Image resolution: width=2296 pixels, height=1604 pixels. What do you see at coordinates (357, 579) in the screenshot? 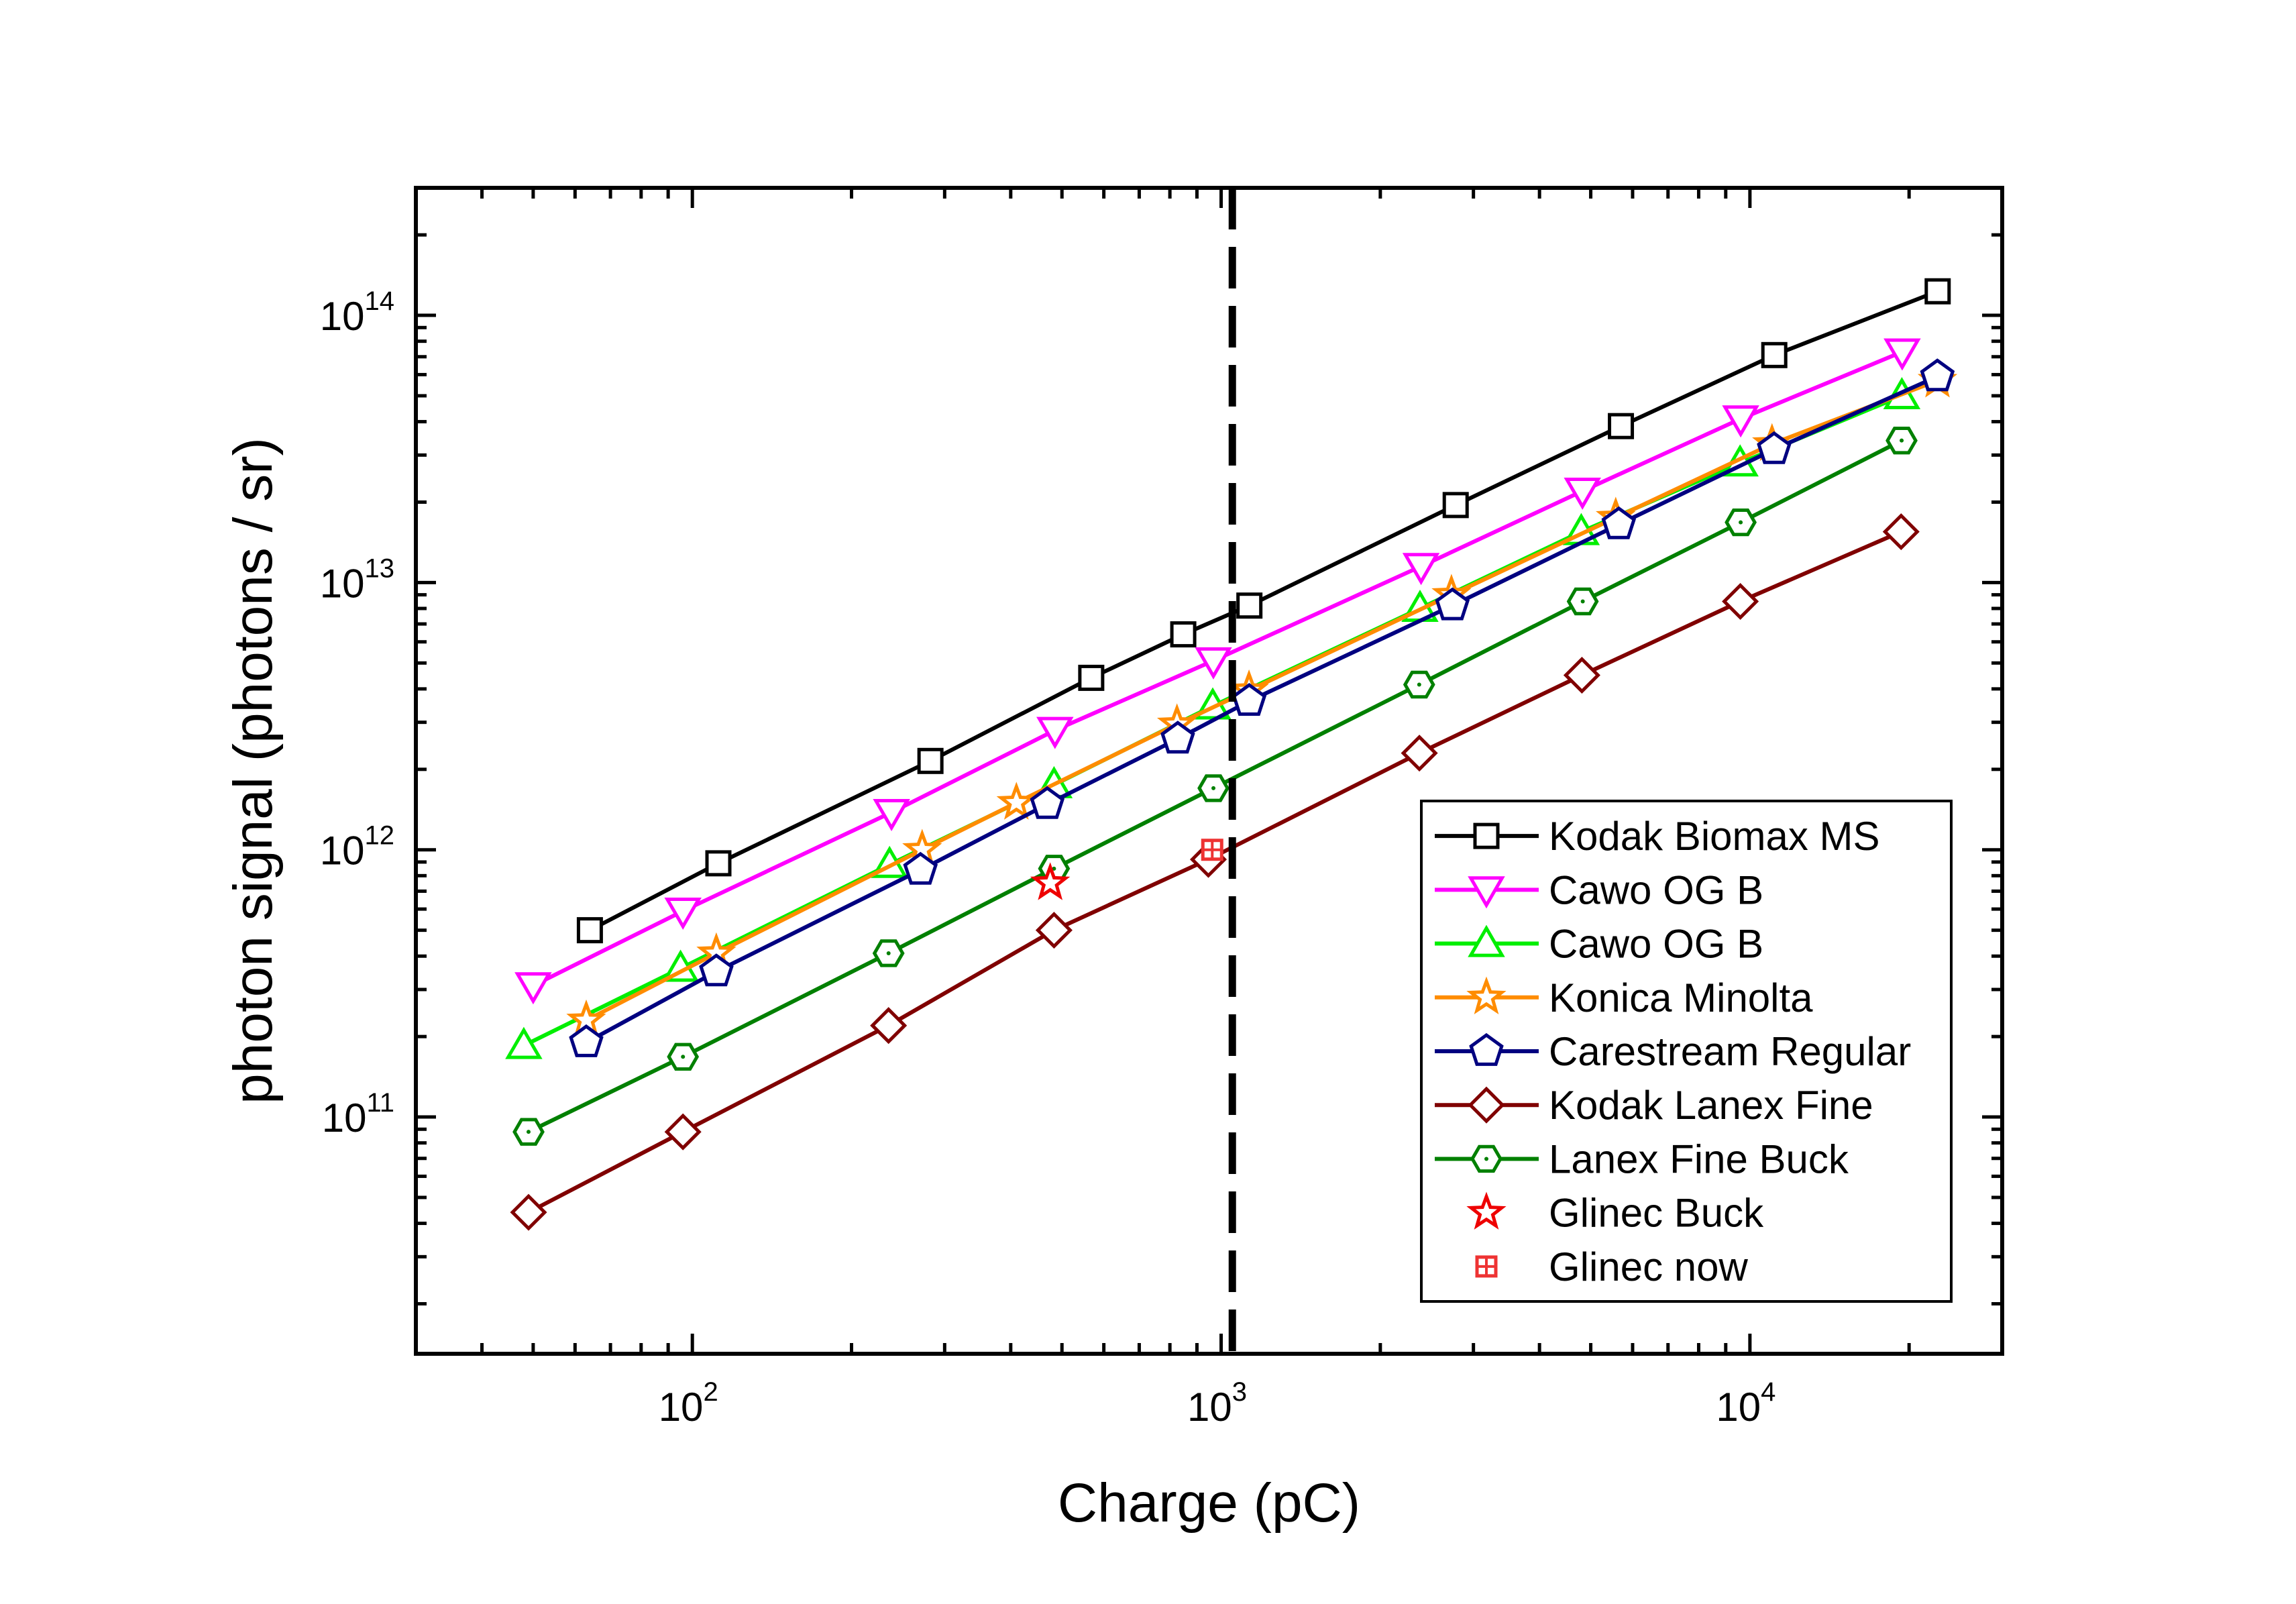
I see `y-tick-label: 1013` at bounding box center [357, 579].